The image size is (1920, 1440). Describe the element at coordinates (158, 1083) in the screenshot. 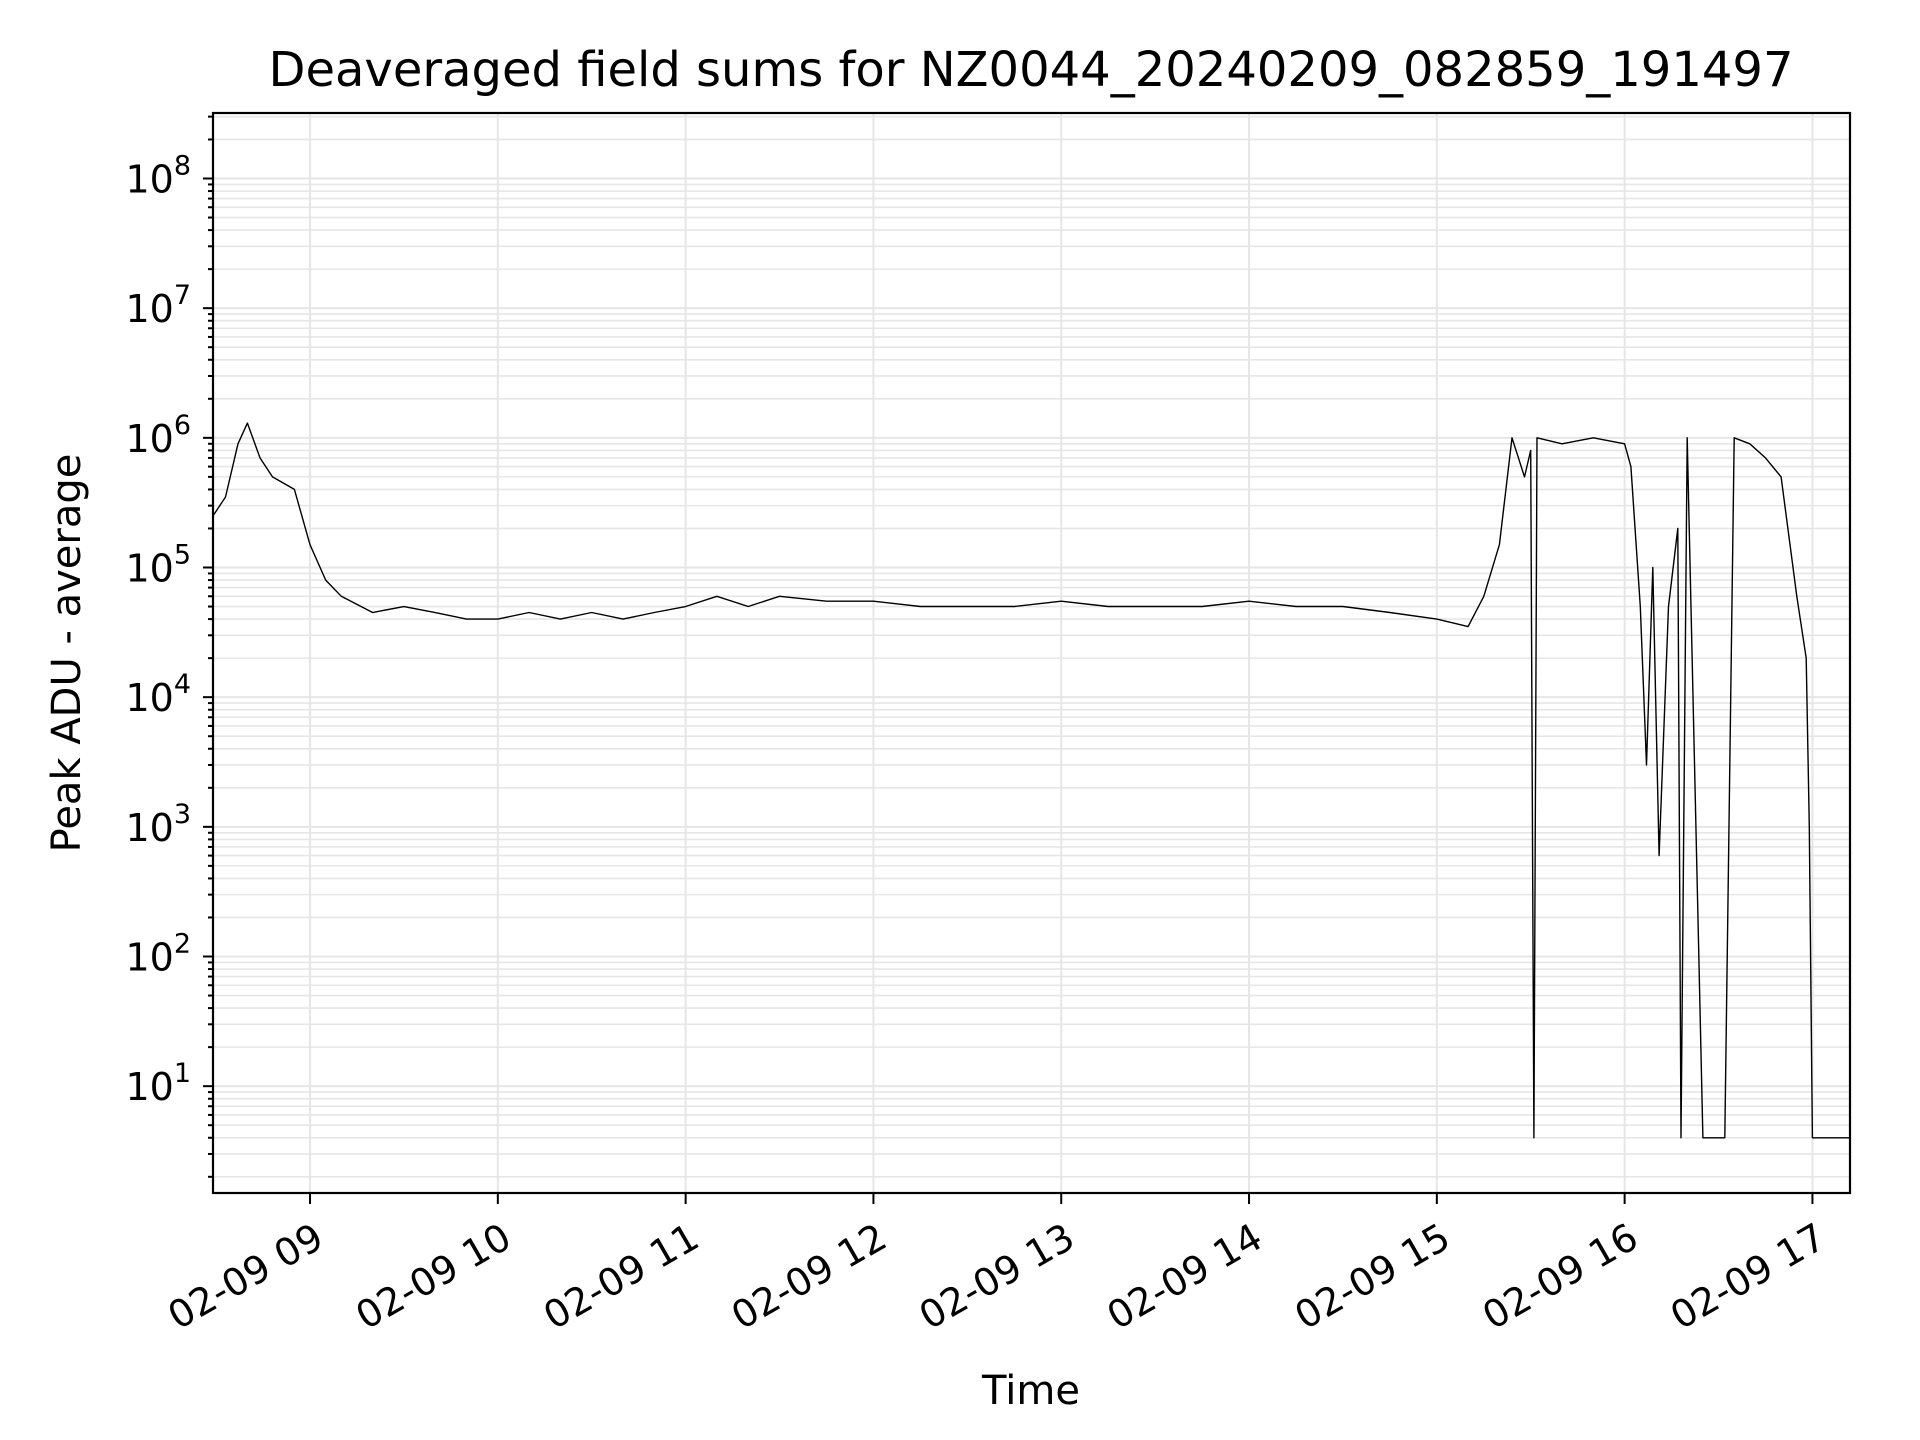

I see `y-tick-label: 10¹` at that location.